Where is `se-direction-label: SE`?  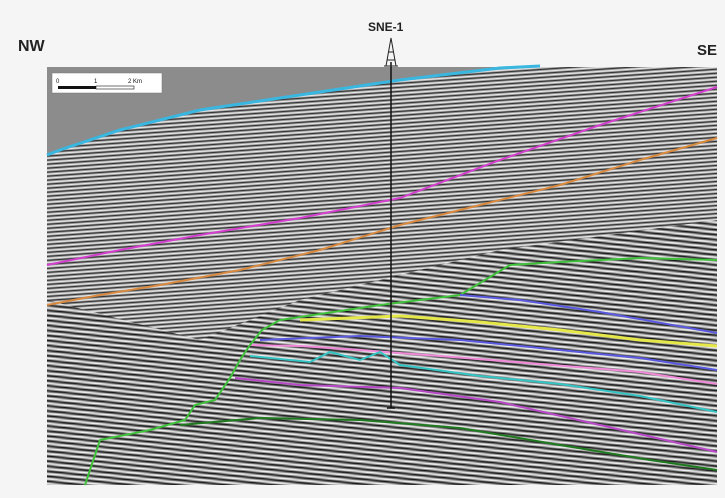
se-direction-label: SE is located at coordinates (707, 50).